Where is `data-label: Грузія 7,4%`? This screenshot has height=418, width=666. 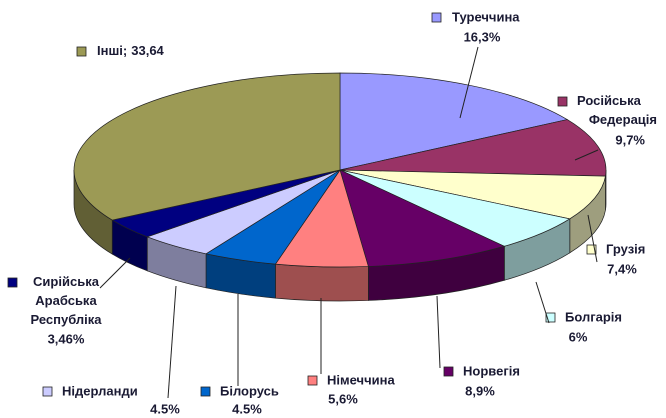 data-label: Грузія 7,4% is located at coordinates (615, 245).